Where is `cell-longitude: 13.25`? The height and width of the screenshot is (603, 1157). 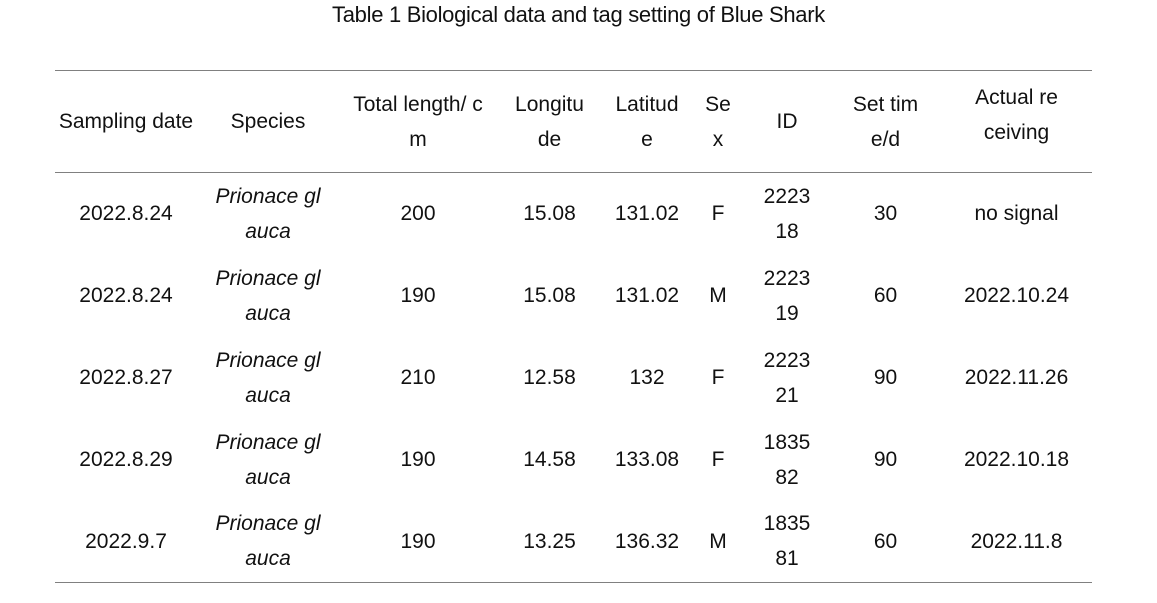 cell-longitude: 13.25 is located at coordinates (549, 541).